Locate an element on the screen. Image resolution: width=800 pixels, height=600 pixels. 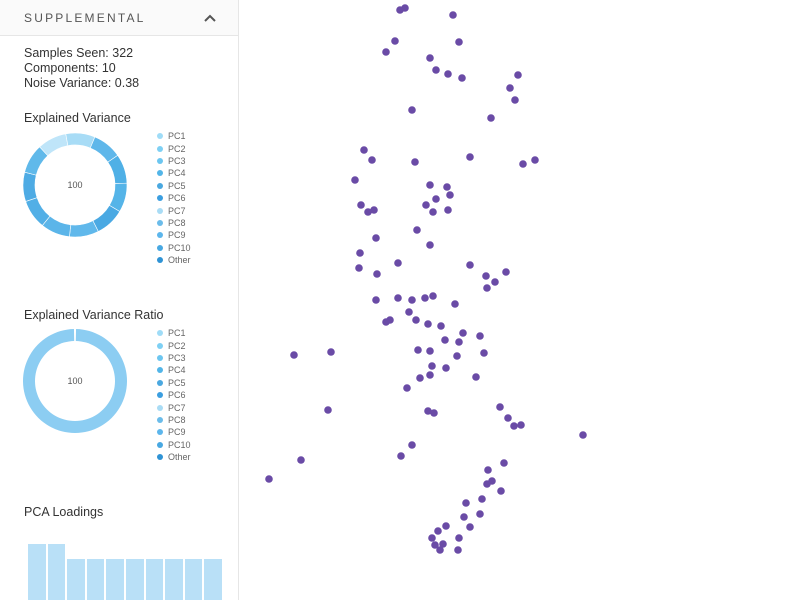
legend-item-pc5: PC5 is located at coordinates (174, 383).